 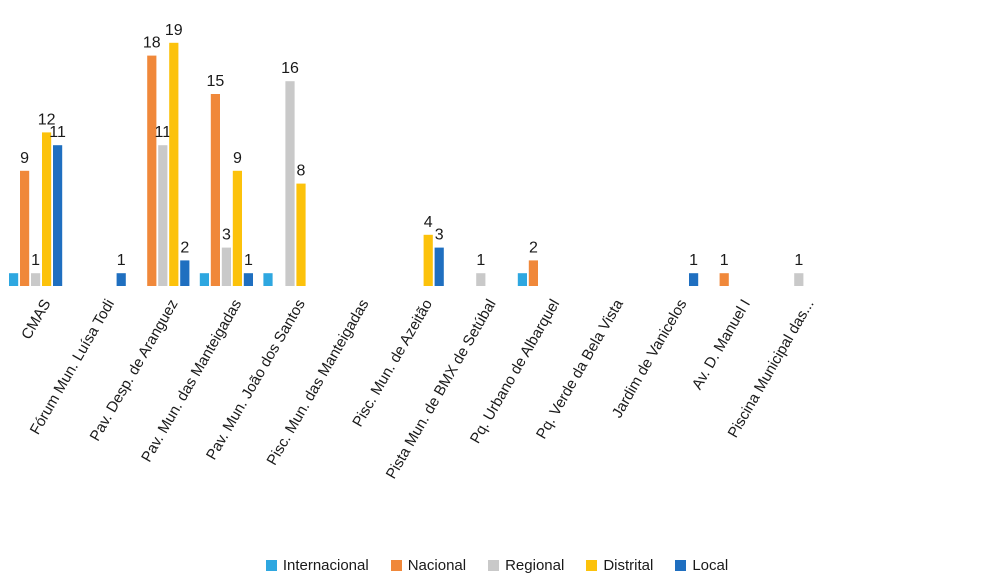 What do you see at coordinates (710, 565) in the screenshot?
I see `legend-label: Local` at bounding box center [710, 565].